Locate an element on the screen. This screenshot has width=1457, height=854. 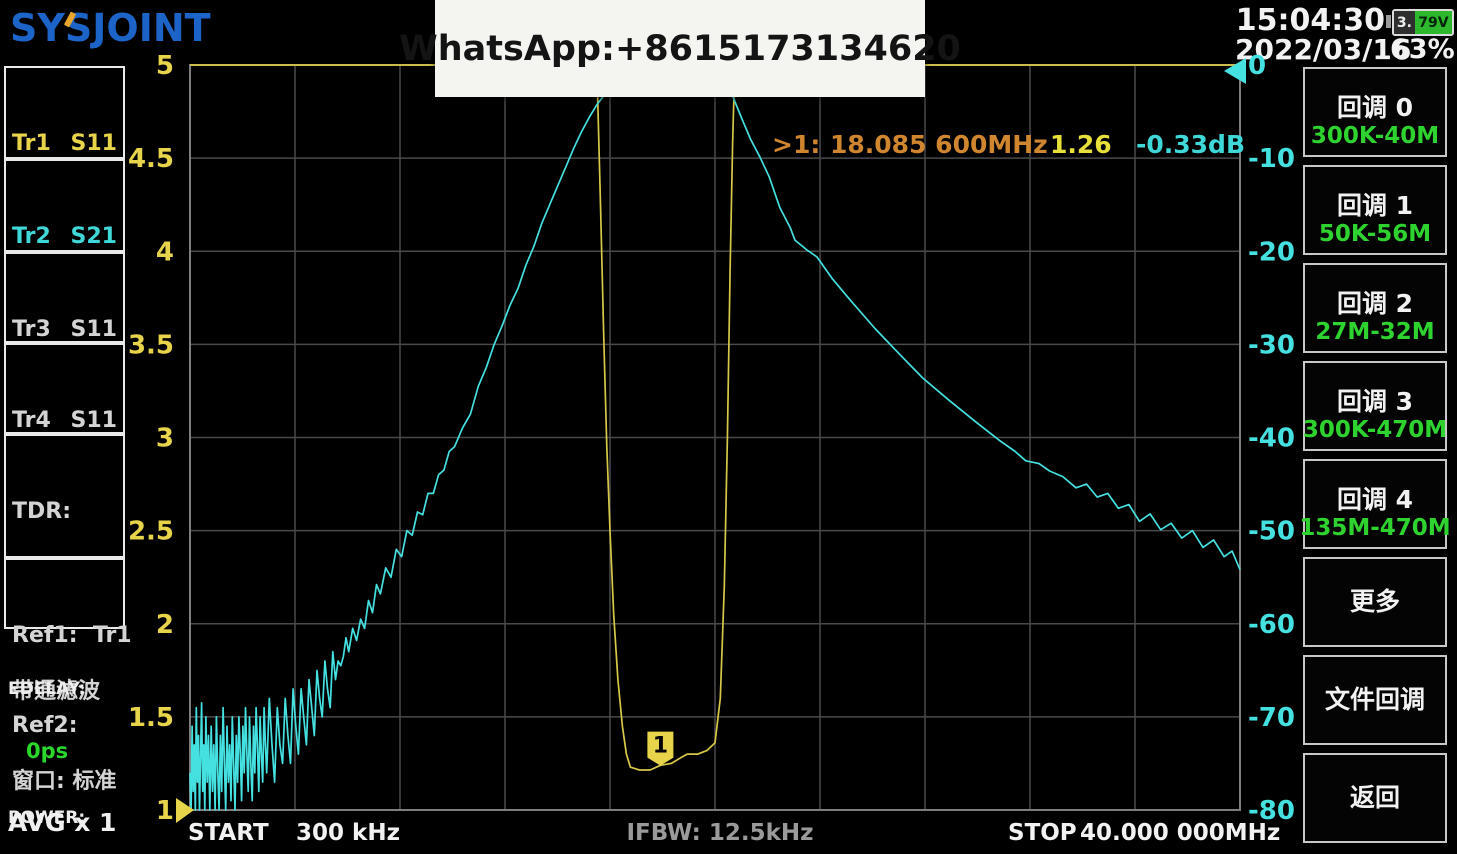
avg-indicator: AVG x 1 is located at coordinates (62, 822).